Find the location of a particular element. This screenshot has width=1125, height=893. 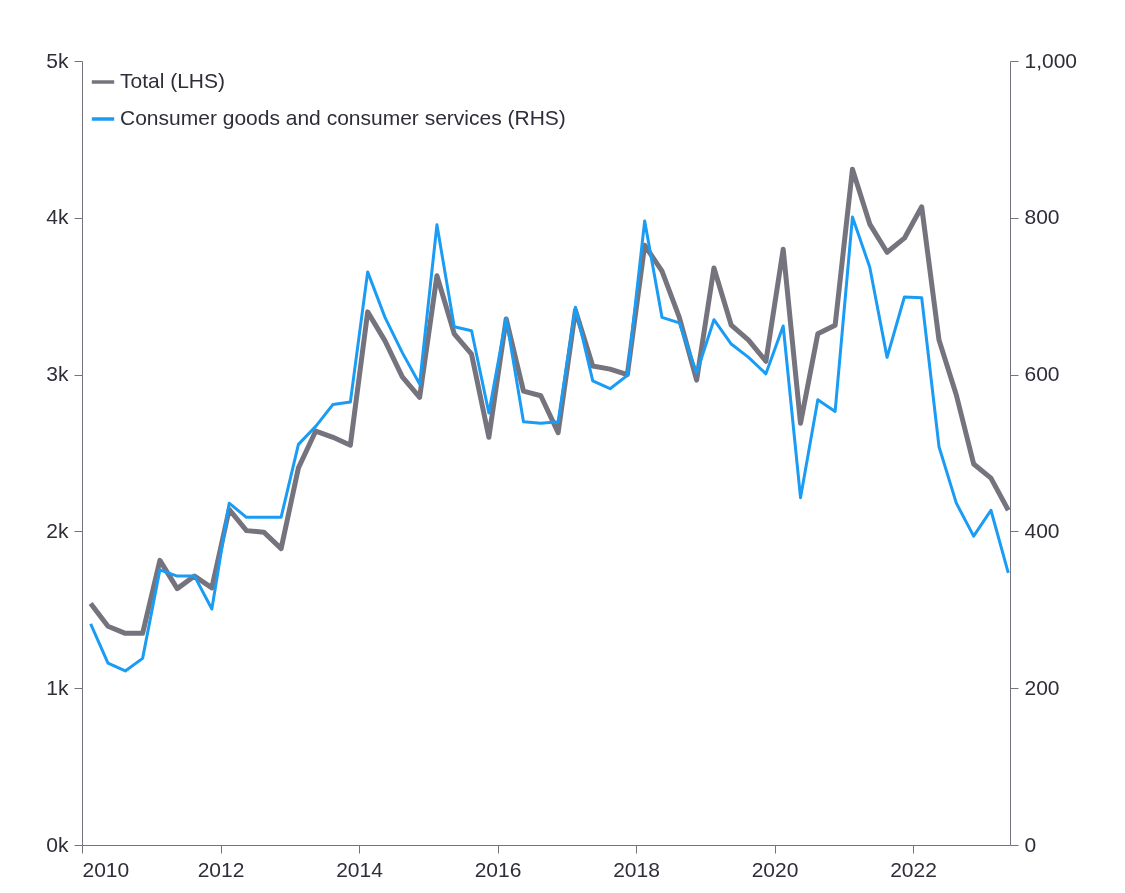

y-tick-label: 0k is located at coordinates (57, 844).